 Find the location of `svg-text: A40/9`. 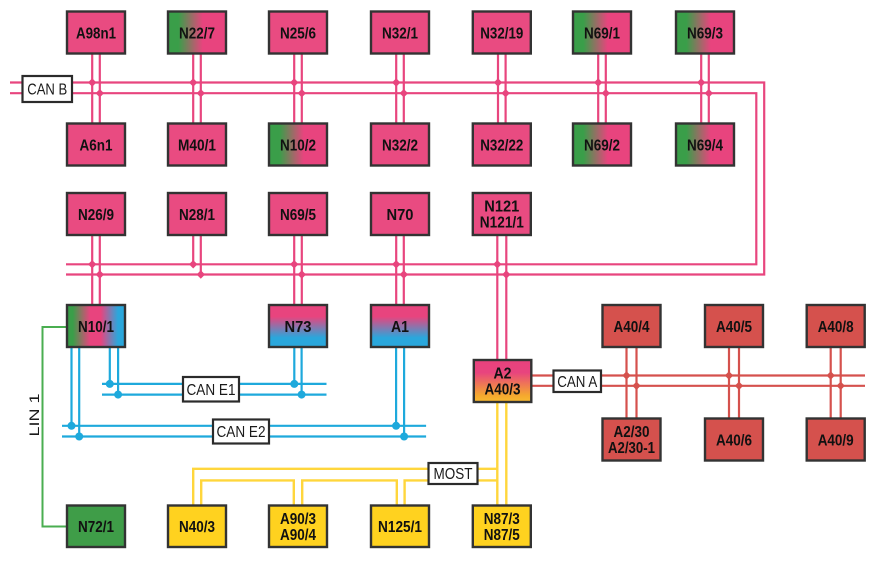

svg-text: A40/9 is located at coordinates (836, 440).